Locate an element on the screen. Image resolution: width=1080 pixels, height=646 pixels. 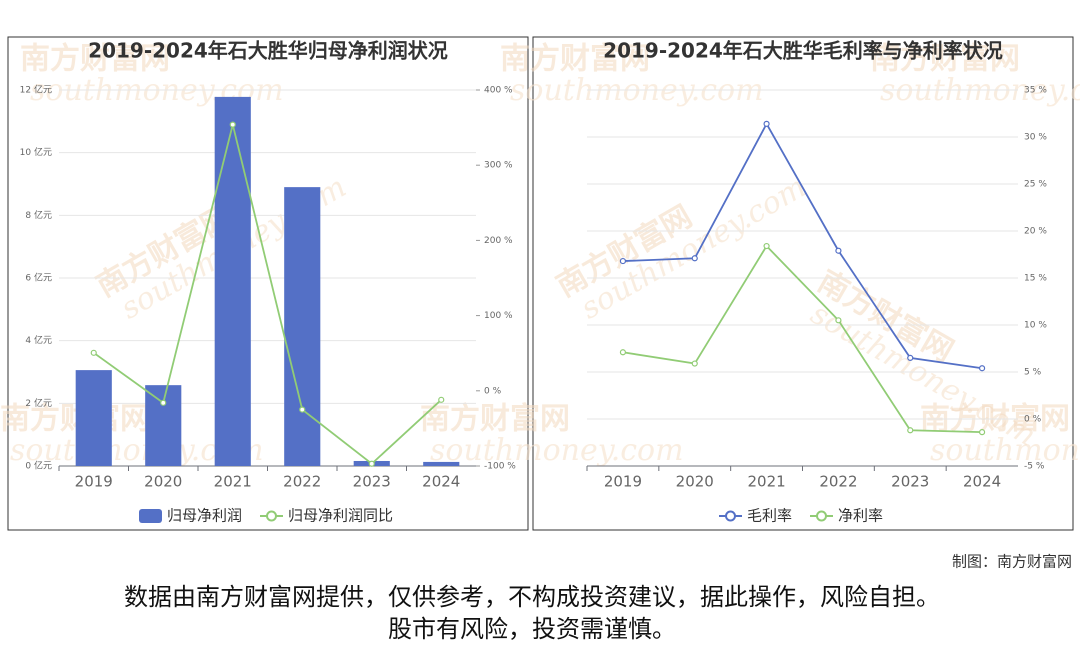
y-tick-label: 6 亿元 is located at coordinates (38, 278).